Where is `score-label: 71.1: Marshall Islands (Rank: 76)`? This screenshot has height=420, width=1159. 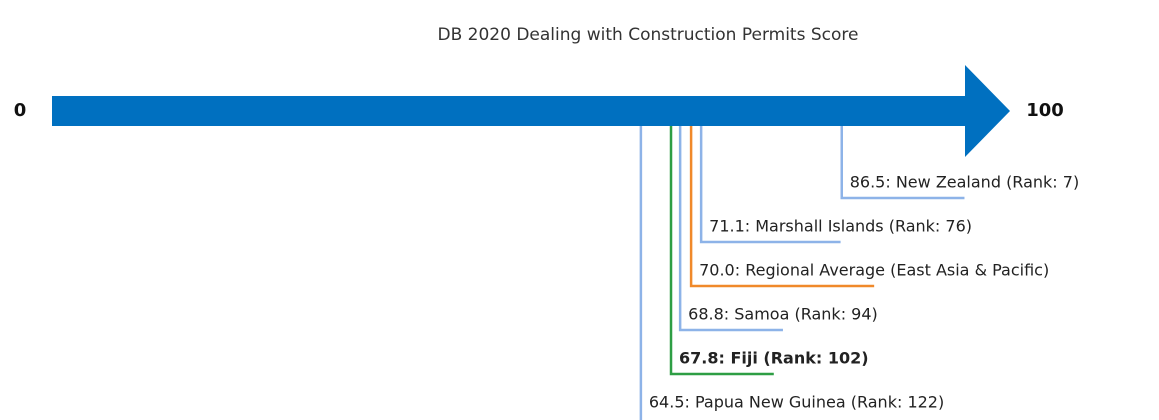
score-label: 71.1: Marshall Islands (Rank: 76) is located at coordinates (840, 226).